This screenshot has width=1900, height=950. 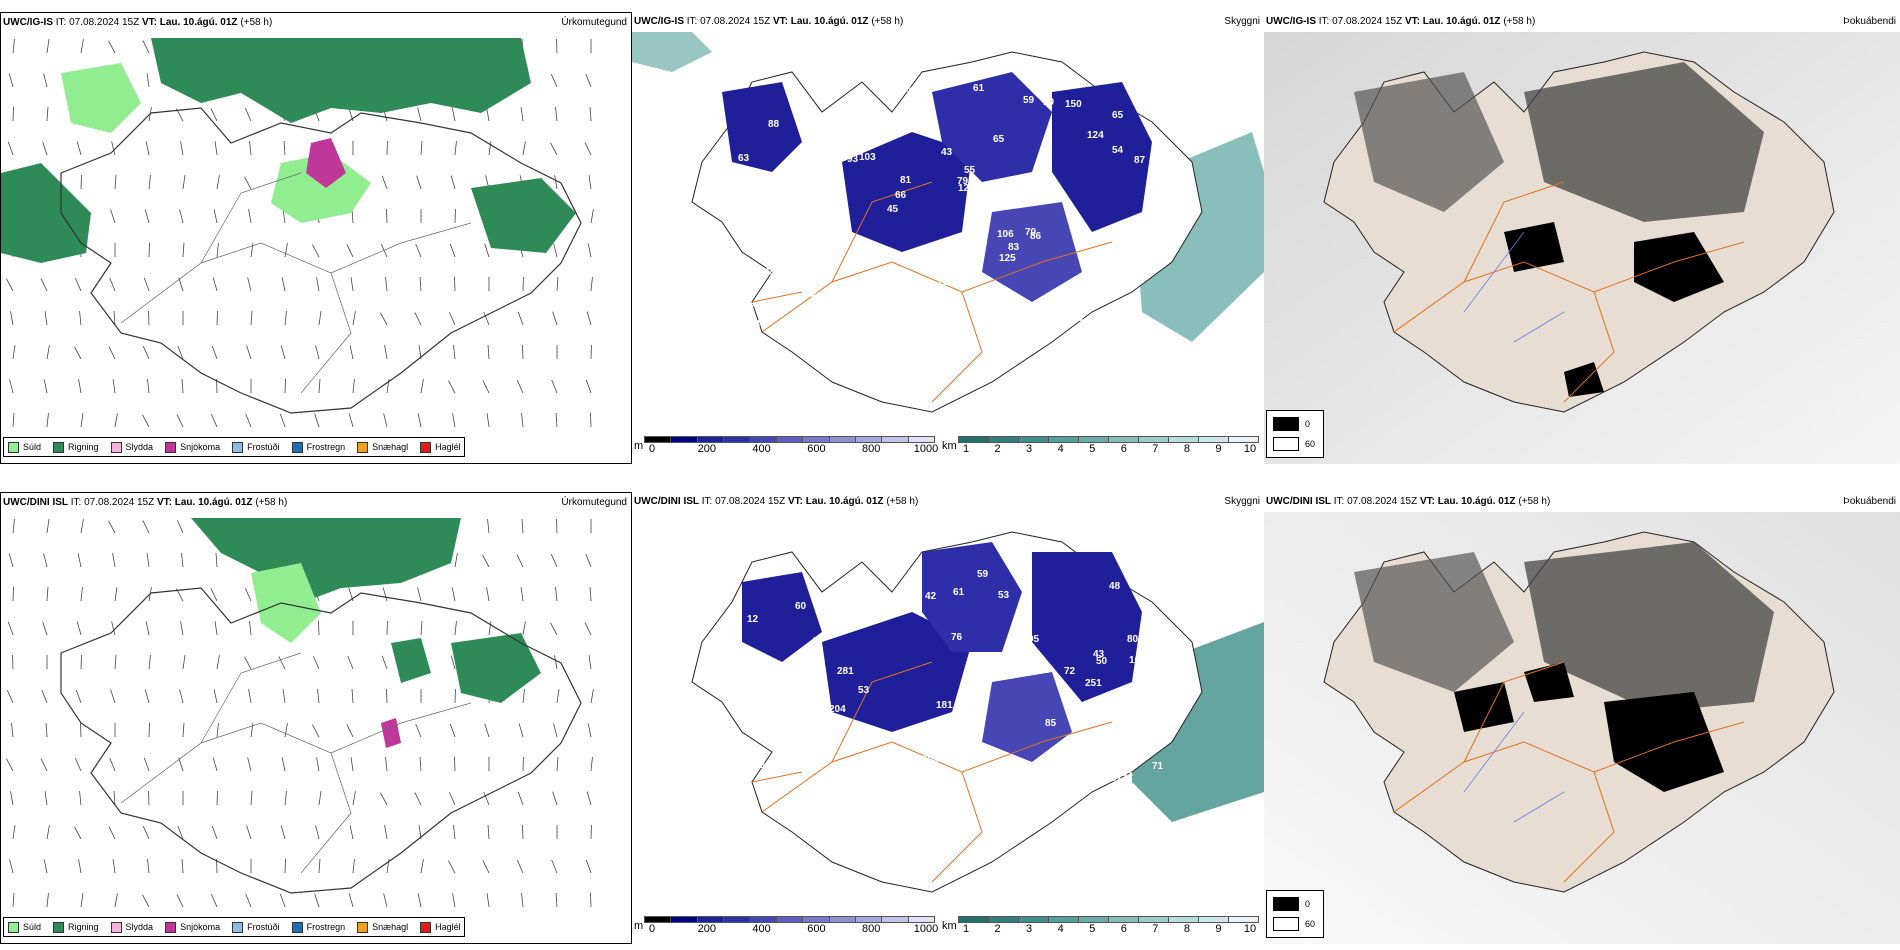 What do you see at coordinates (816, 929) in the screenshot?
I see `colorbar-tick-label: 600` at bounding box center [816, 929].